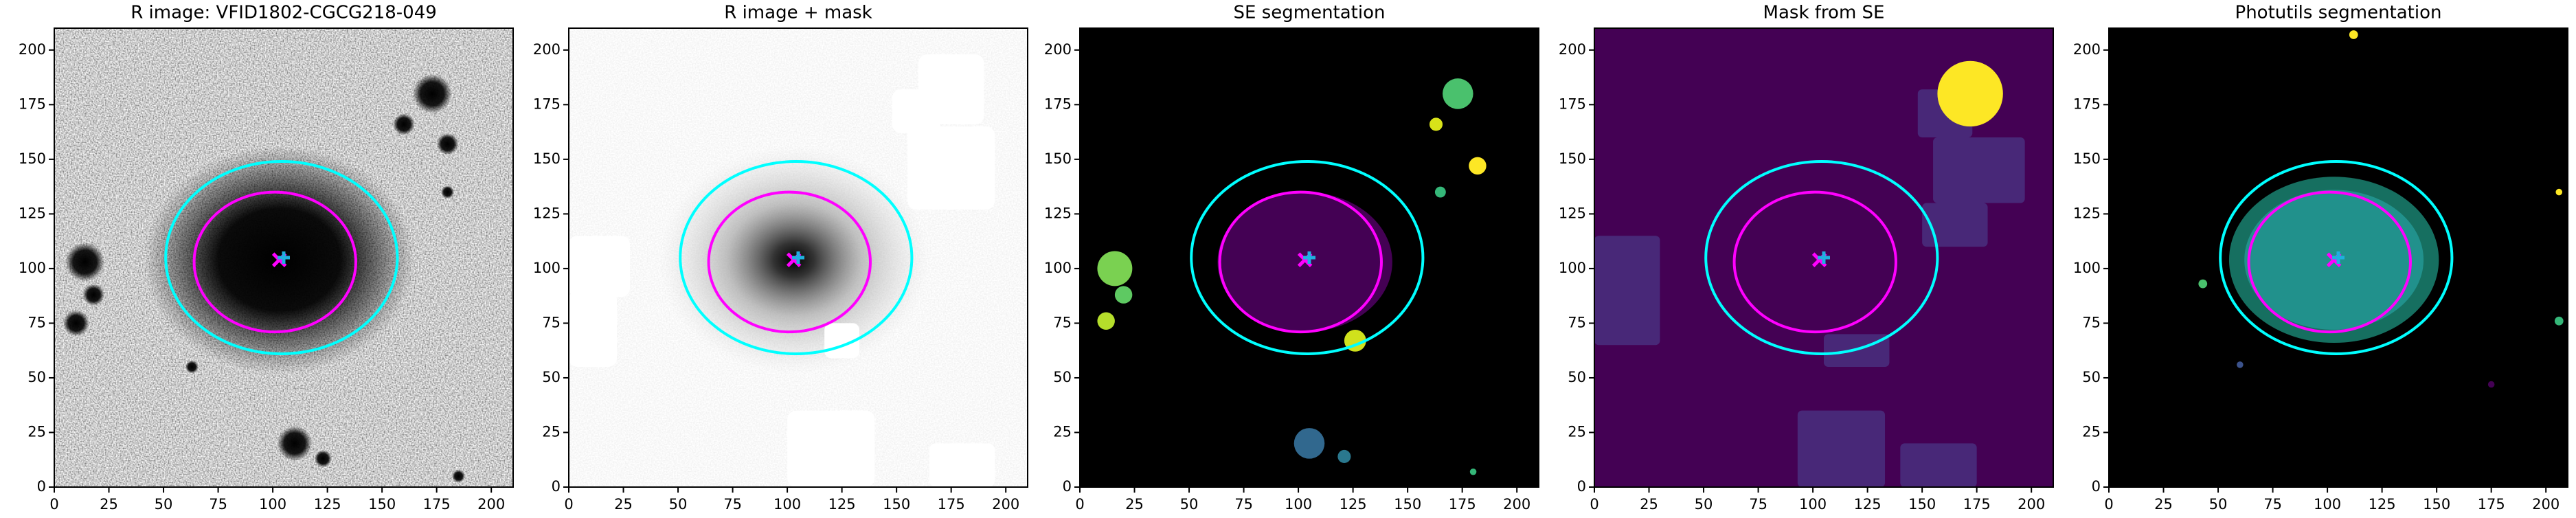  Describe the element at coordinates (1824, 13) in the screenshot. I see `panel-title: Mask from SE` at that location.